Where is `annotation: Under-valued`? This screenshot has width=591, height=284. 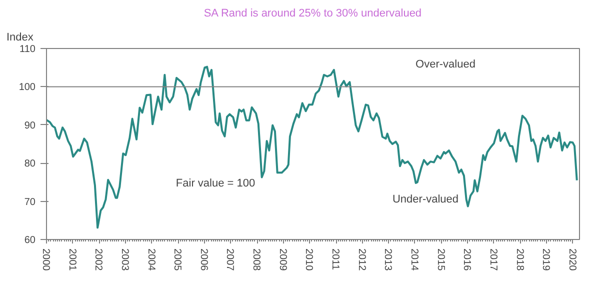
annotation: Under-valued is located at coordinates (425, 200).